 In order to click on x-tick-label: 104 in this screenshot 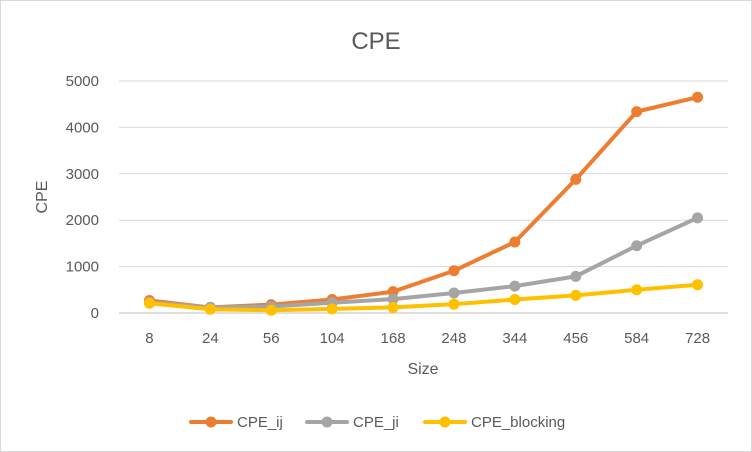, I will do `click(332, 338)`.